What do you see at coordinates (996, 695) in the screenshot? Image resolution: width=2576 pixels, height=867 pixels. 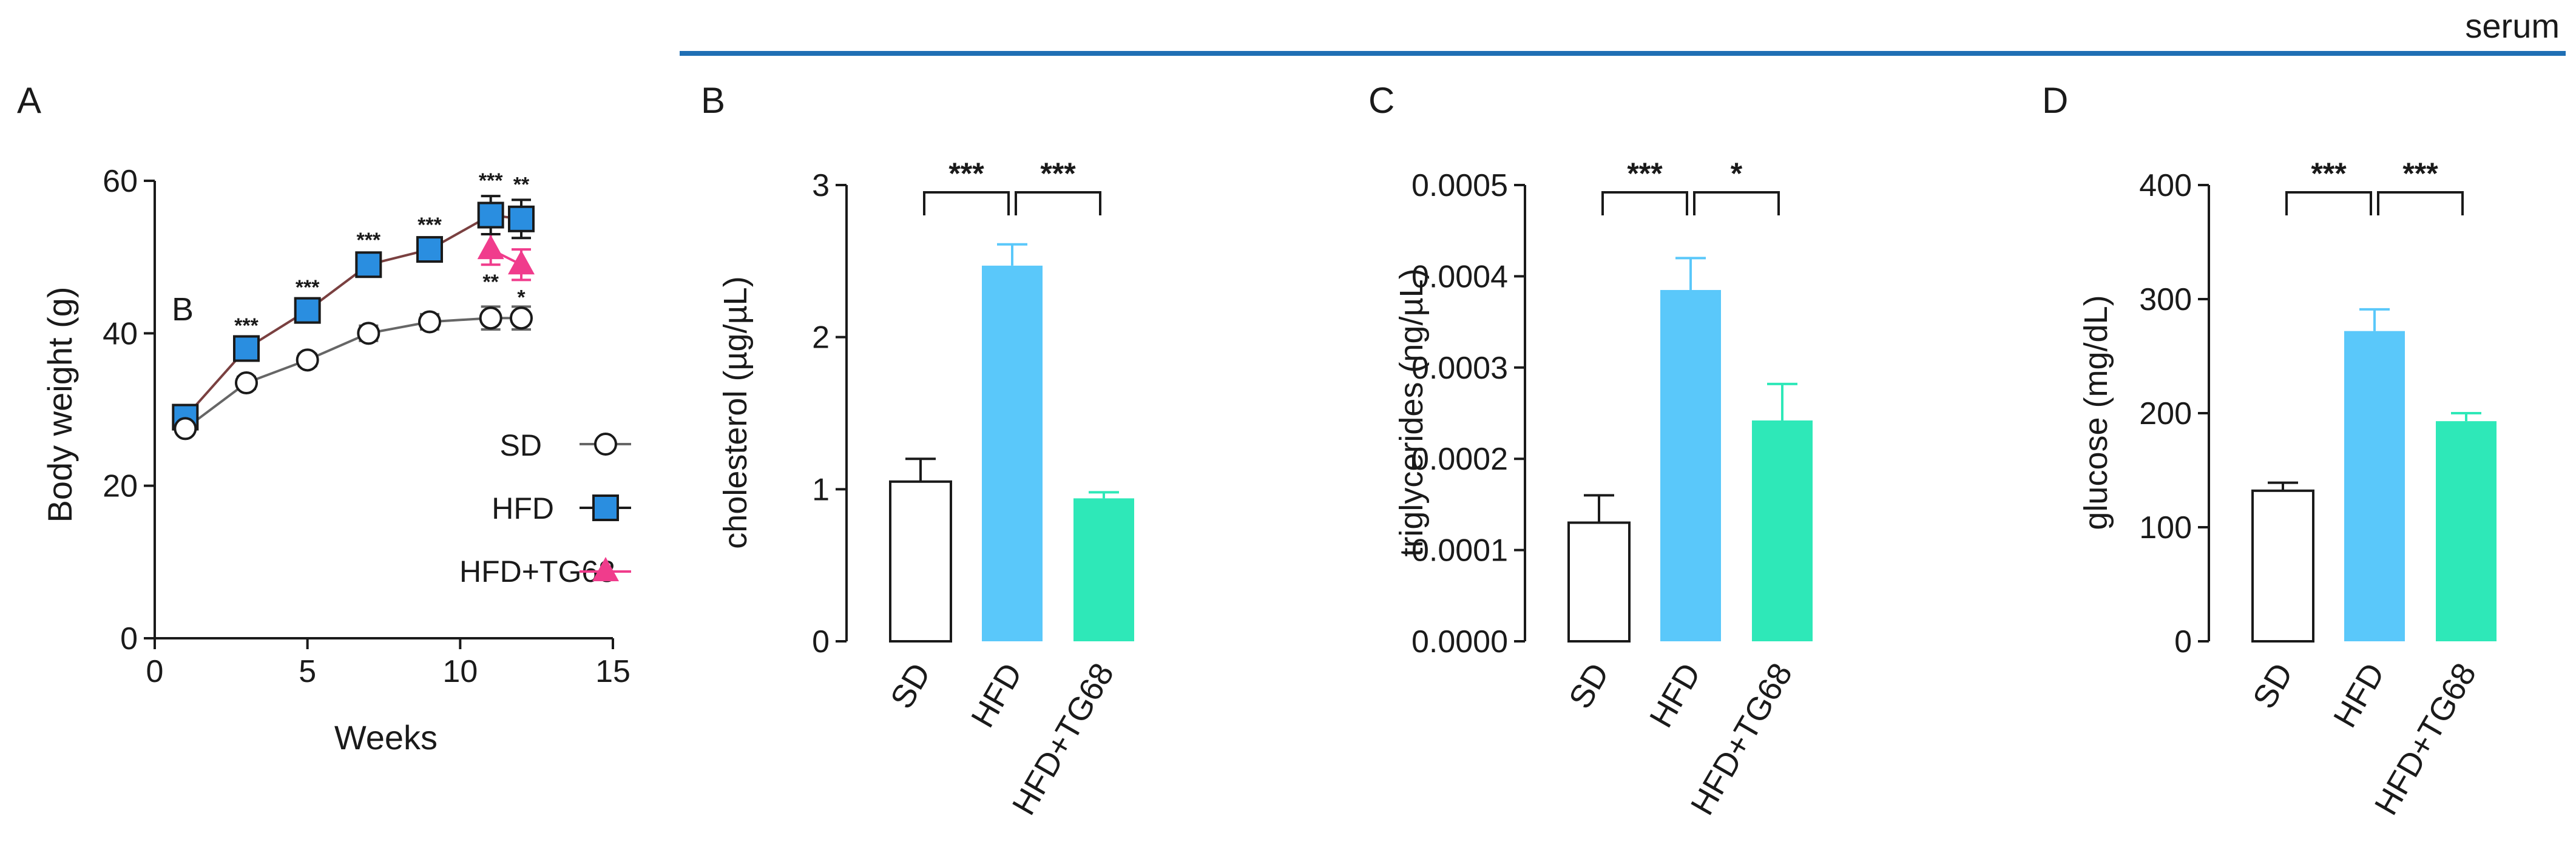 I see `panel-b-category-label: HFD` at bounding box center [996, 695].